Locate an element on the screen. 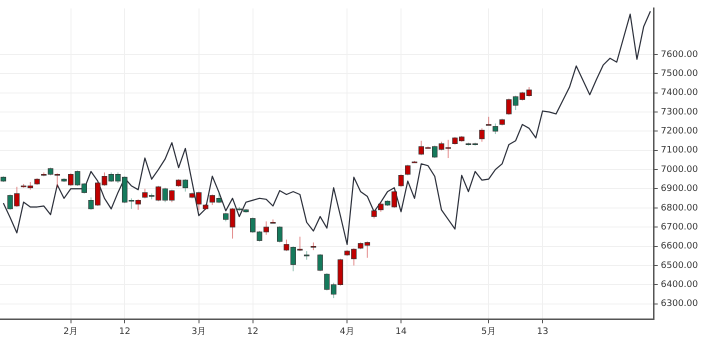 The width and height of the screenshot is (705, 342). y-tick-label: 6700.00 is located at coordinates (679, 227).